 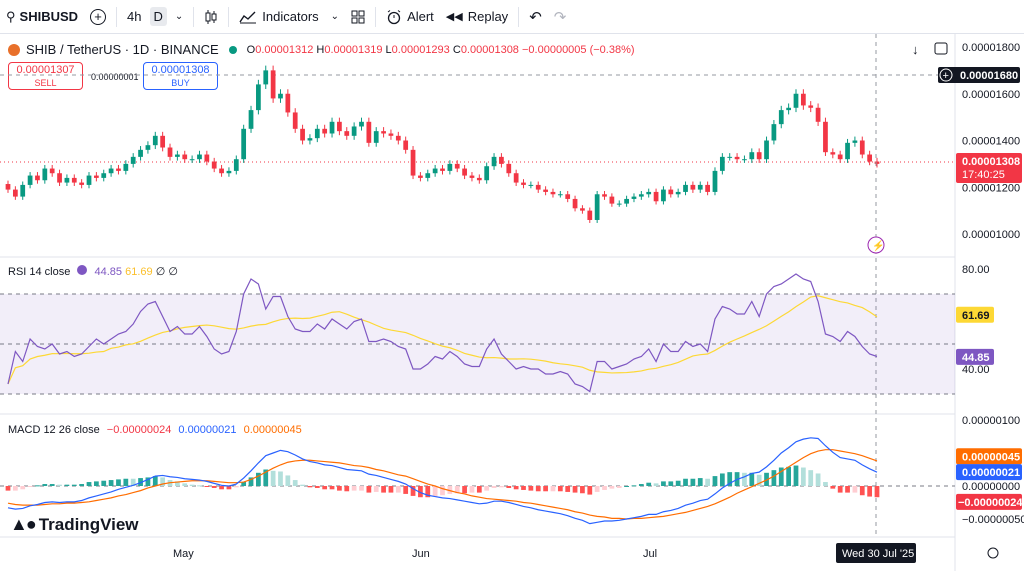 I want to click on flash-glyph: ⚡, so click(x=878, y=245).